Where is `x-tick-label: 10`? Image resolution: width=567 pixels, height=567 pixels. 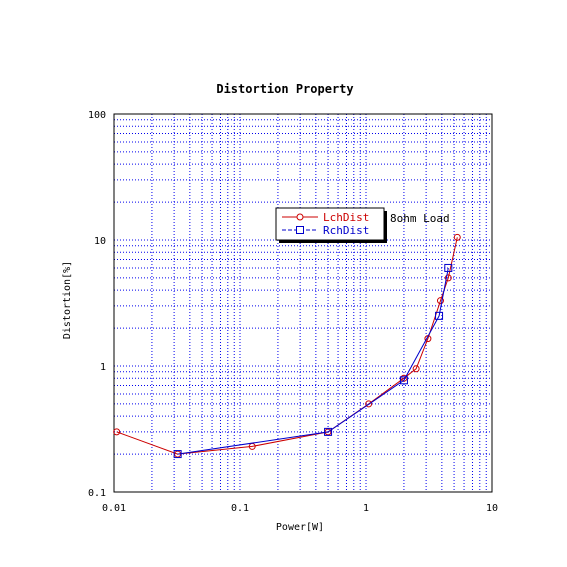 x-tick-label: 10 is located at coordinates (492, 508).